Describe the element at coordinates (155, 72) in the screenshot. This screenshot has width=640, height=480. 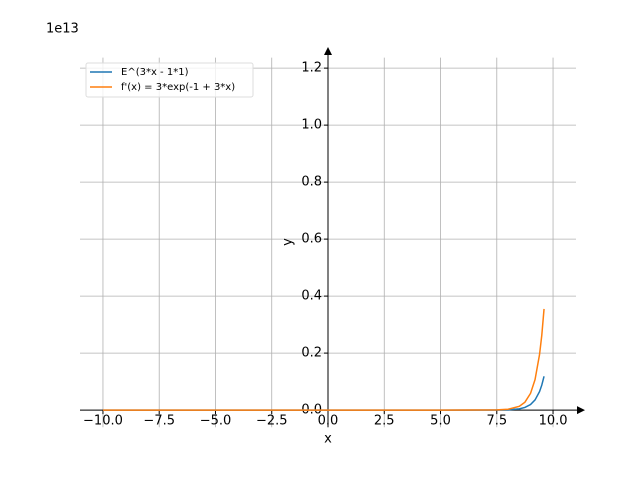
I see `legend-label: E^(3*x - 1*1)` at that location.